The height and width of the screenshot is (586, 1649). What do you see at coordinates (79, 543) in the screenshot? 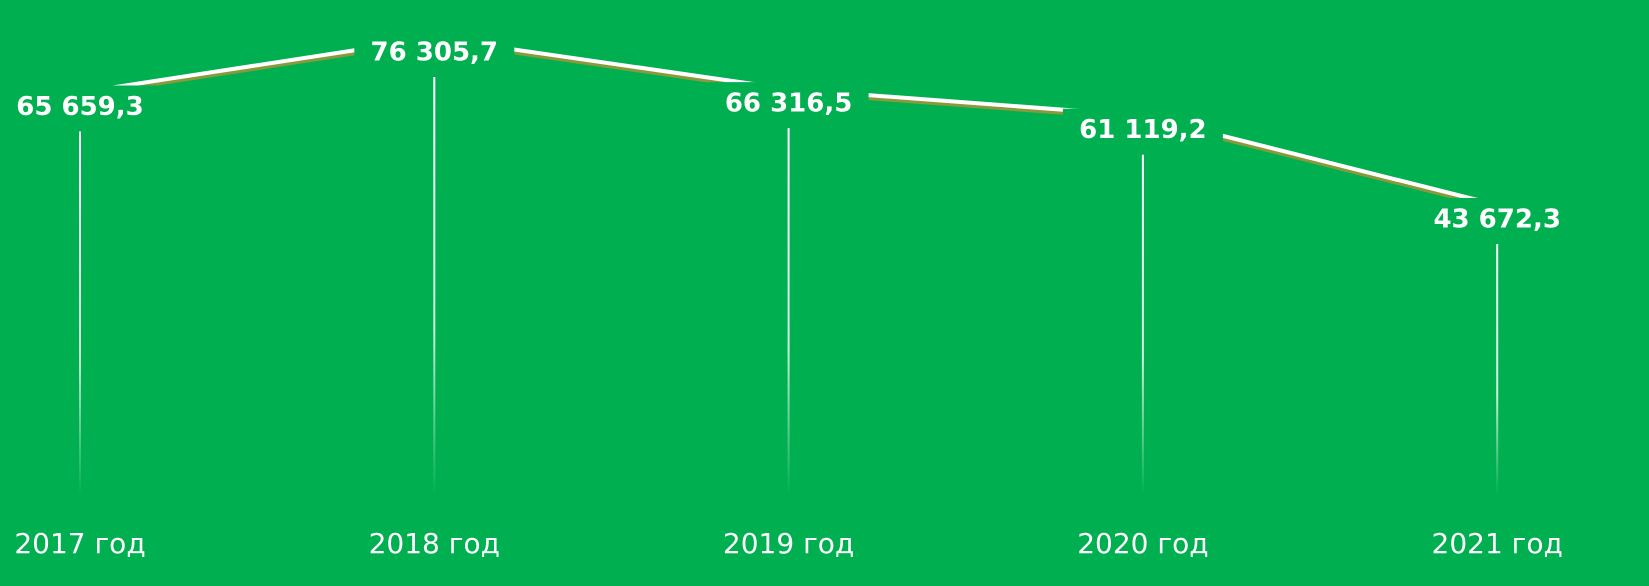
I see `x-tick-label: 2017 год` at bounding box center [79, 543].